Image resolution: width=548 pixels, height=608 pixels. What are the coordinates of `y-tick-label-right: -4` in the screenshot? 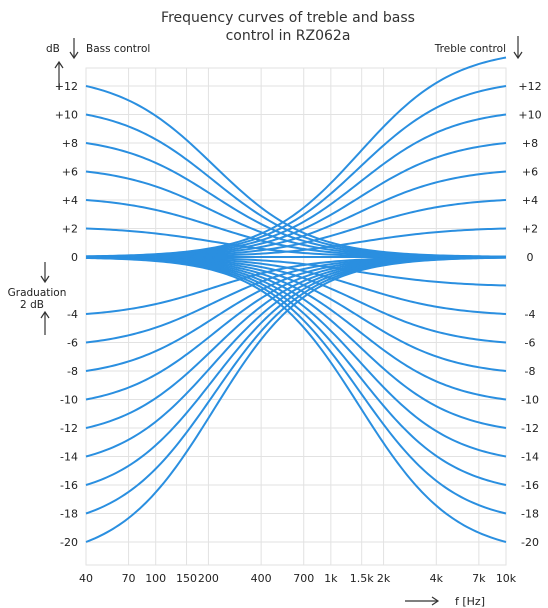 It's located at (530, 314).